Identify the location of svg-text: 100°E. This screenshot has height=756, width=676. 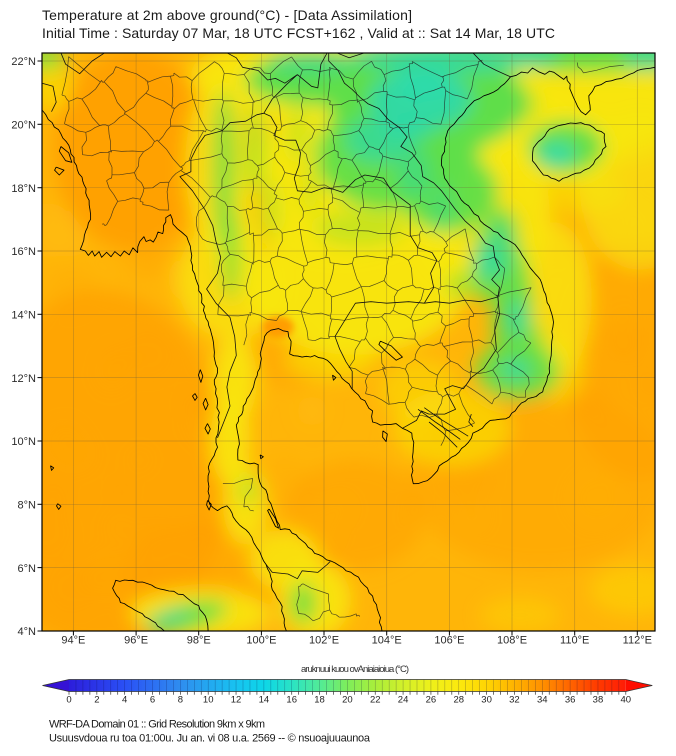
(261, 641).